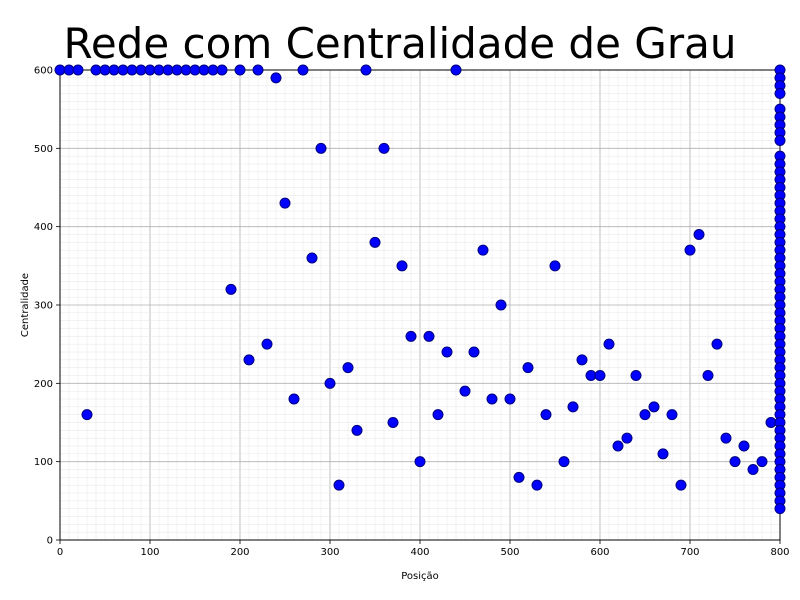 This screenshot has width=800, height=600. I want to click on y-axis: 0 100 200 300 400 500 600, so click(47, 306).